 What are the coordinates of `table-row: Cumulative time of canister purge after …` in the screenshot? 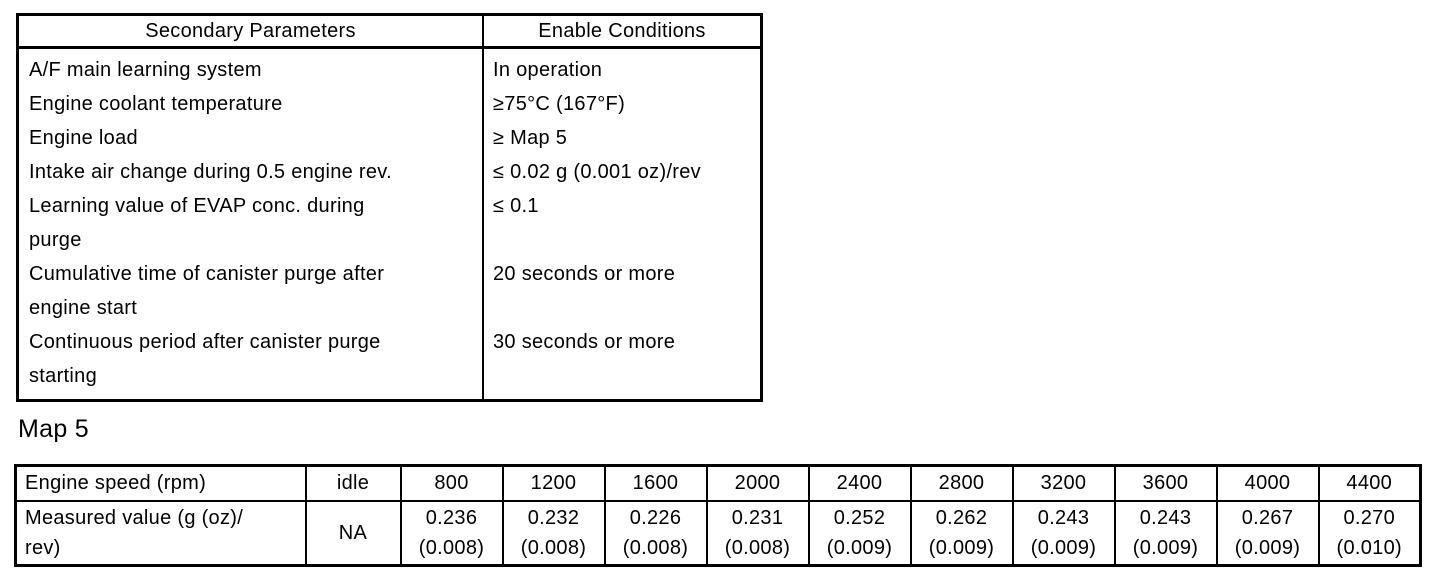 It's located at (389, 291).